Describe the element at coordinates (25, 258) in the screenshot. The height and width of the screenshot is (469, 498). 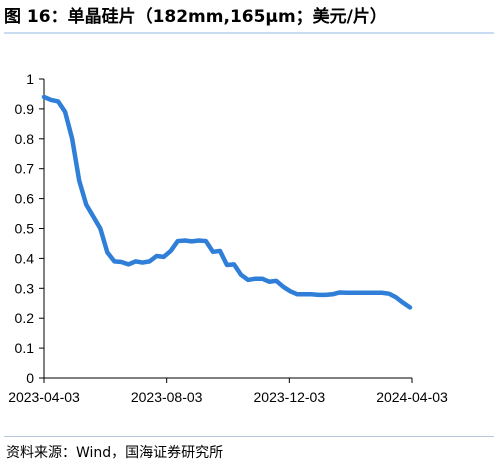
I see `y-tick-label: 0.4` at that location.